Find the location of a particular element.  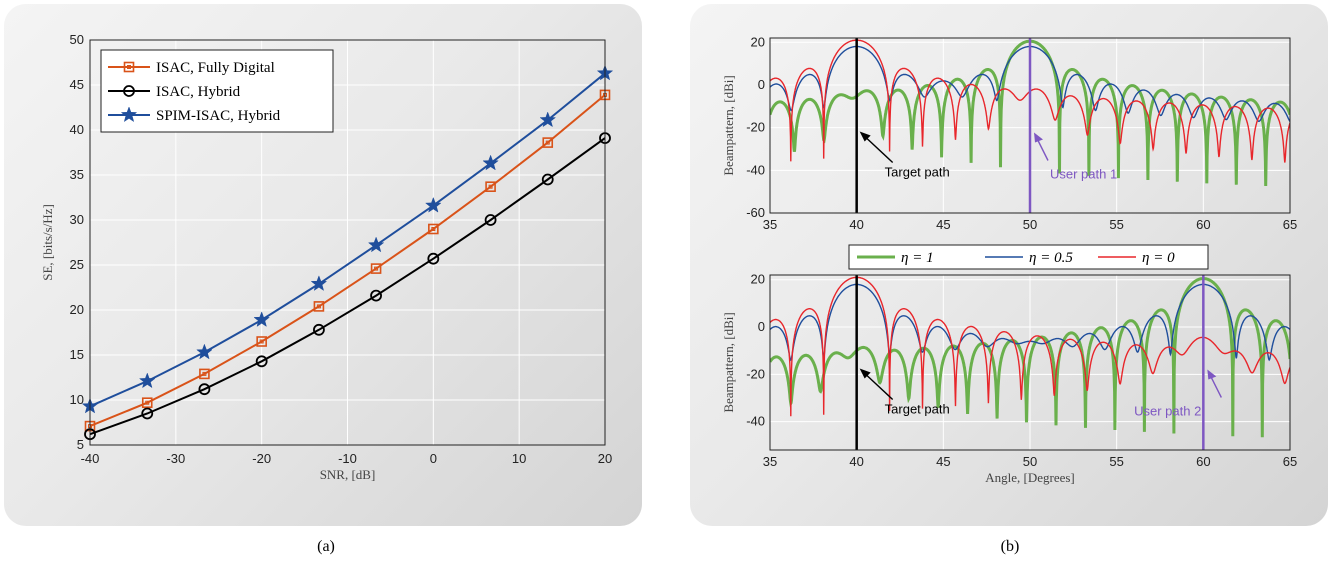

xtick-label-b: 40 is located at coordinates (856, 461).